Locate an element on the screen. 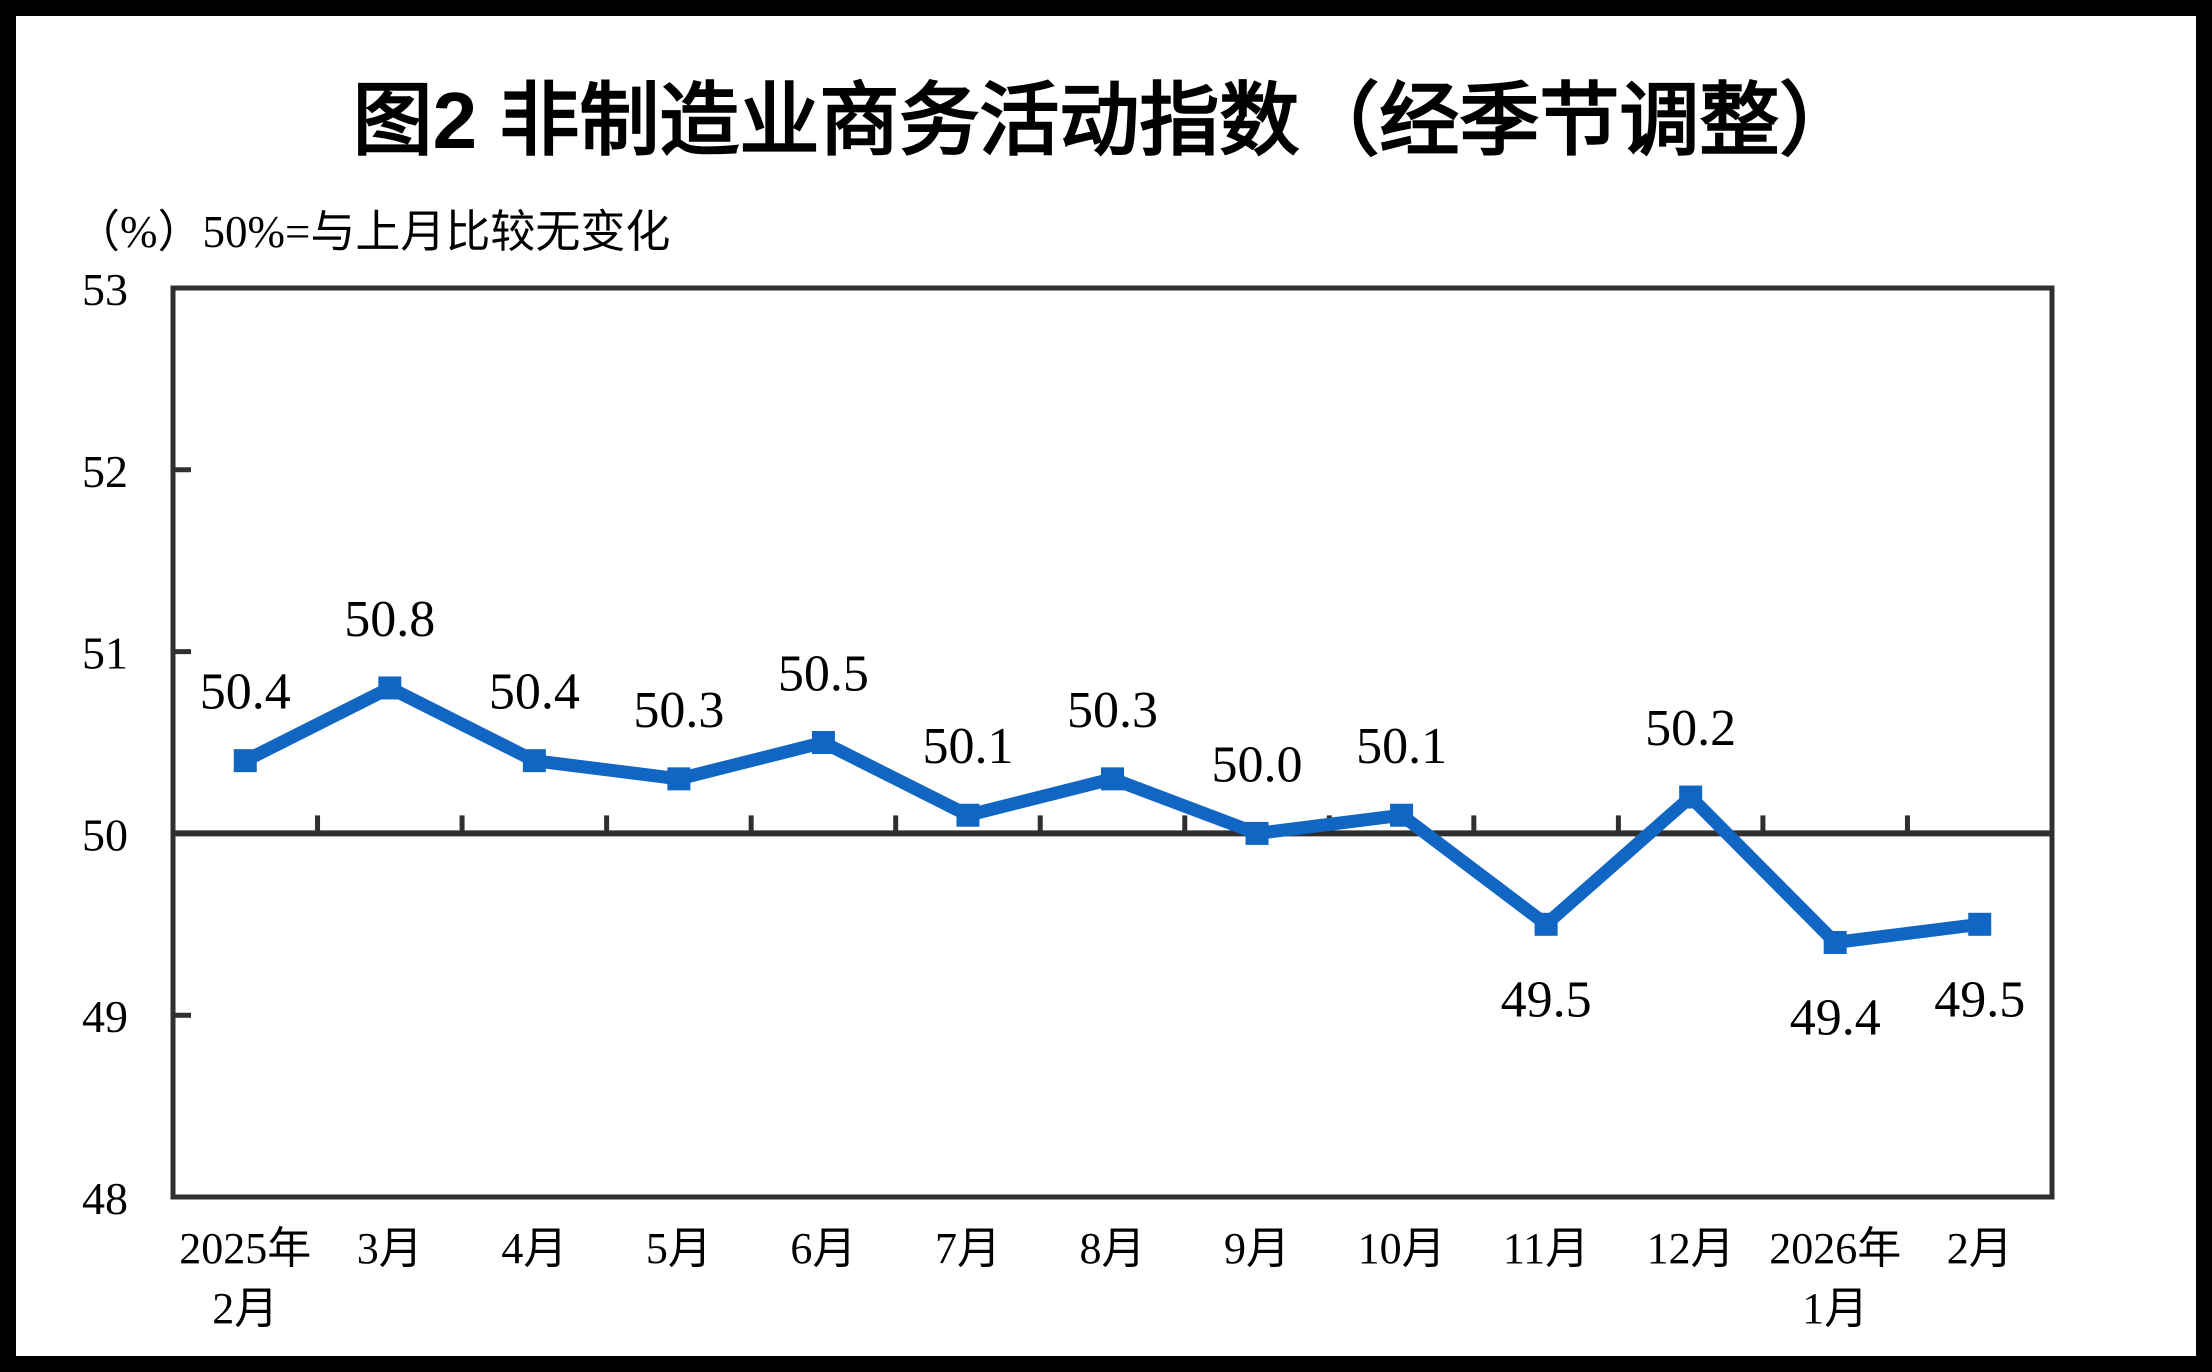 This screenshot has height=1372, width=2212. y-axis-label: 53 is located at coordinates (105, 289).